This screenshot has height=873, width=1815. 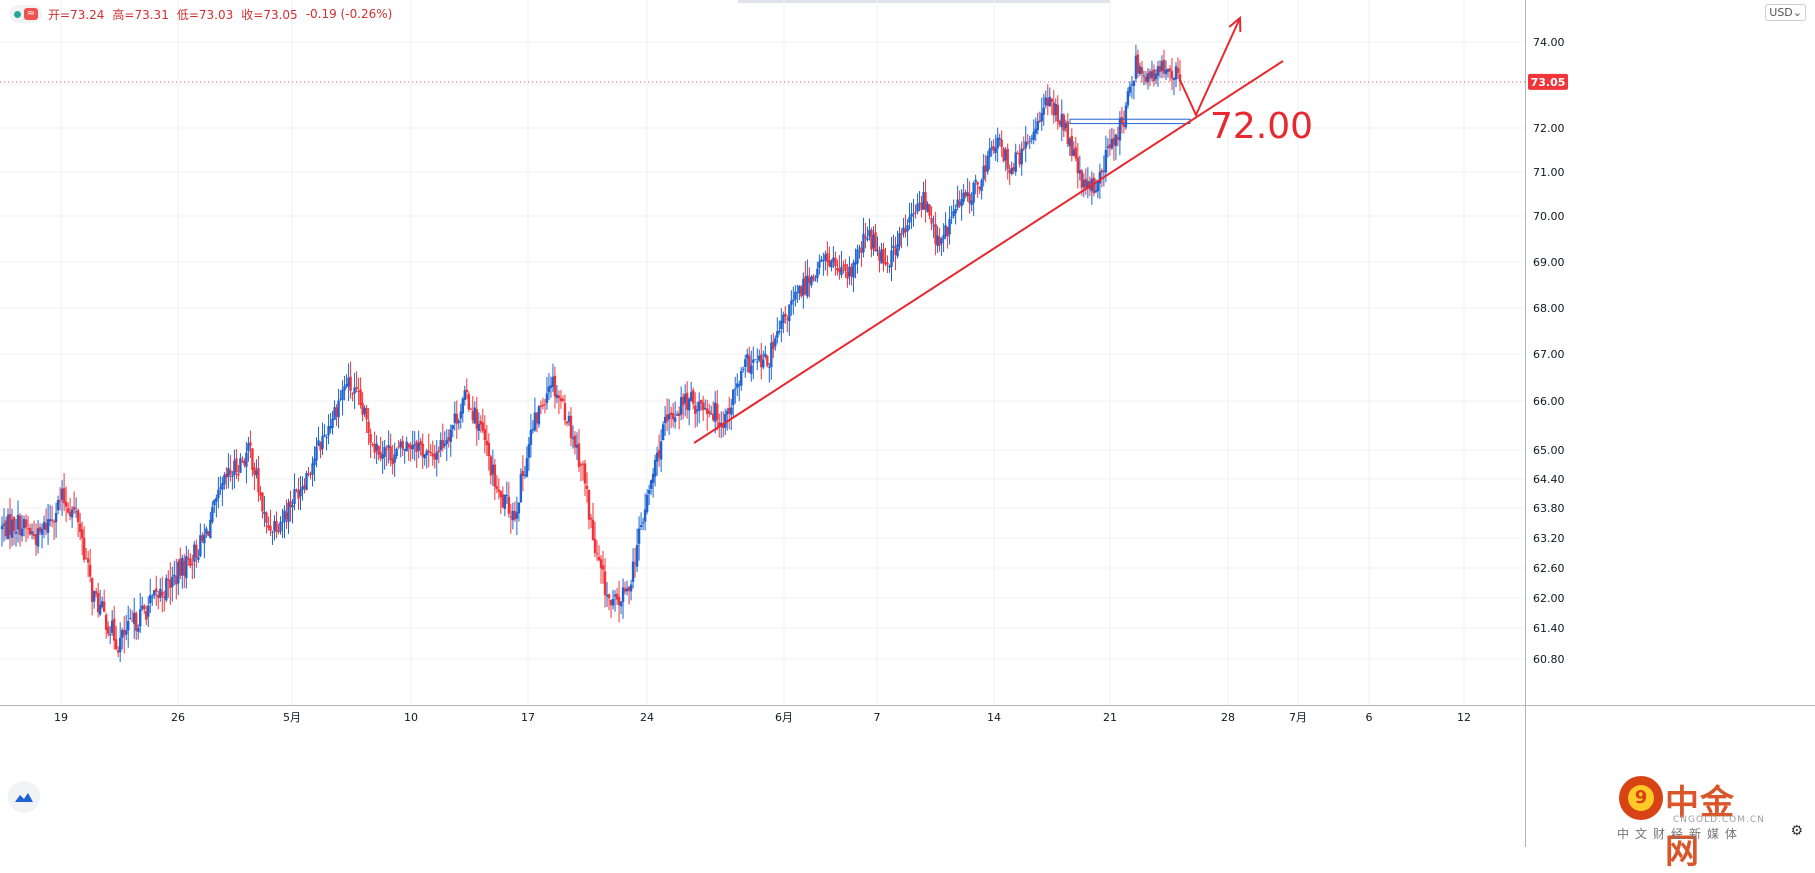 What do you see at coordinates (528, 717) in the screenshot?
I see `x-tick-label: 17` at bounding box center [528, 717].